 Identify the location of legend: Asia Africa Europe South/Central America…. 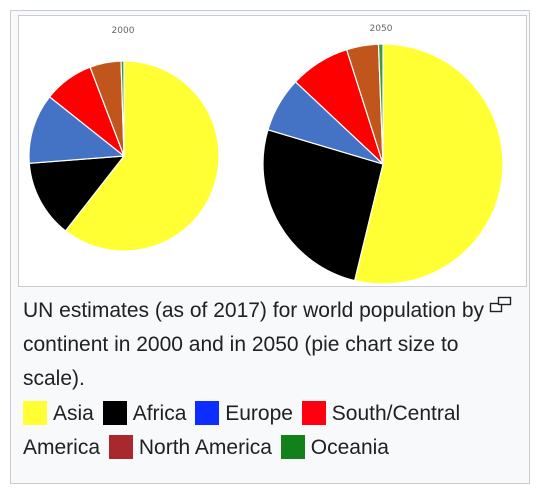
(273, 431).